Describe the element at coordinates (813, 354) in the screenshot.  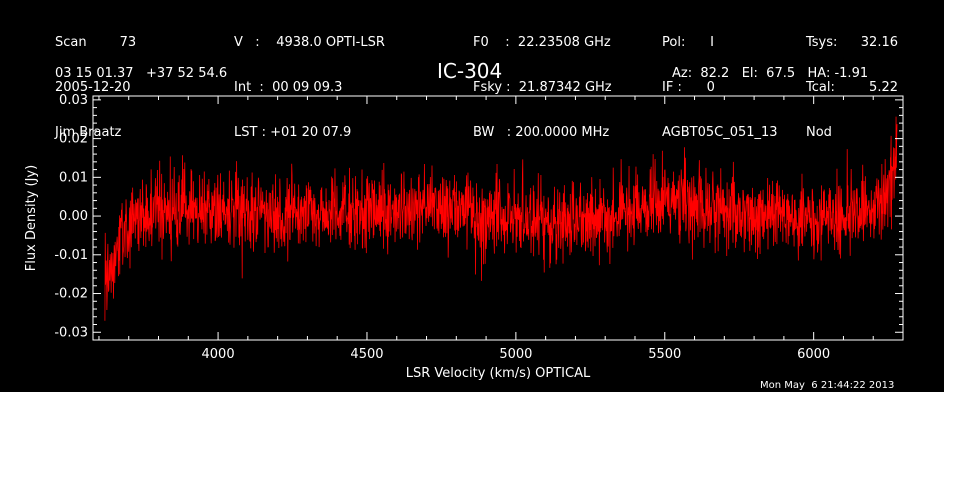
I see `x-tick-label: 6000` at that location.